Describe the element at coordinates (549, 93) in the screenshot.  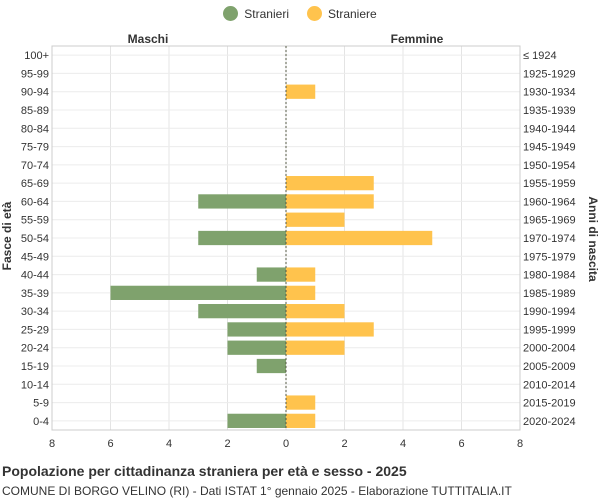
I see `birth-year-label: 1930-1934` at that location.